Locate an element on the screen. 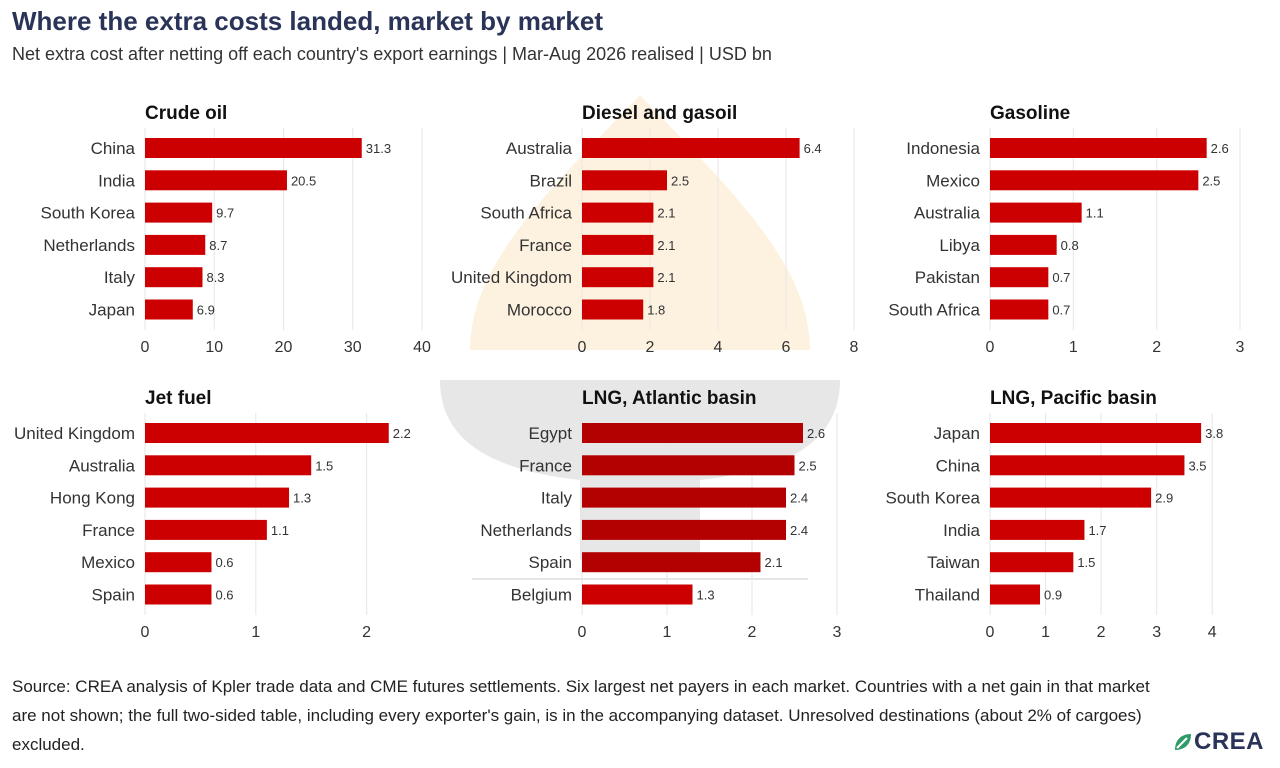  chart-title: LNG, Pacific basin is located at coordinates (1073, 398).